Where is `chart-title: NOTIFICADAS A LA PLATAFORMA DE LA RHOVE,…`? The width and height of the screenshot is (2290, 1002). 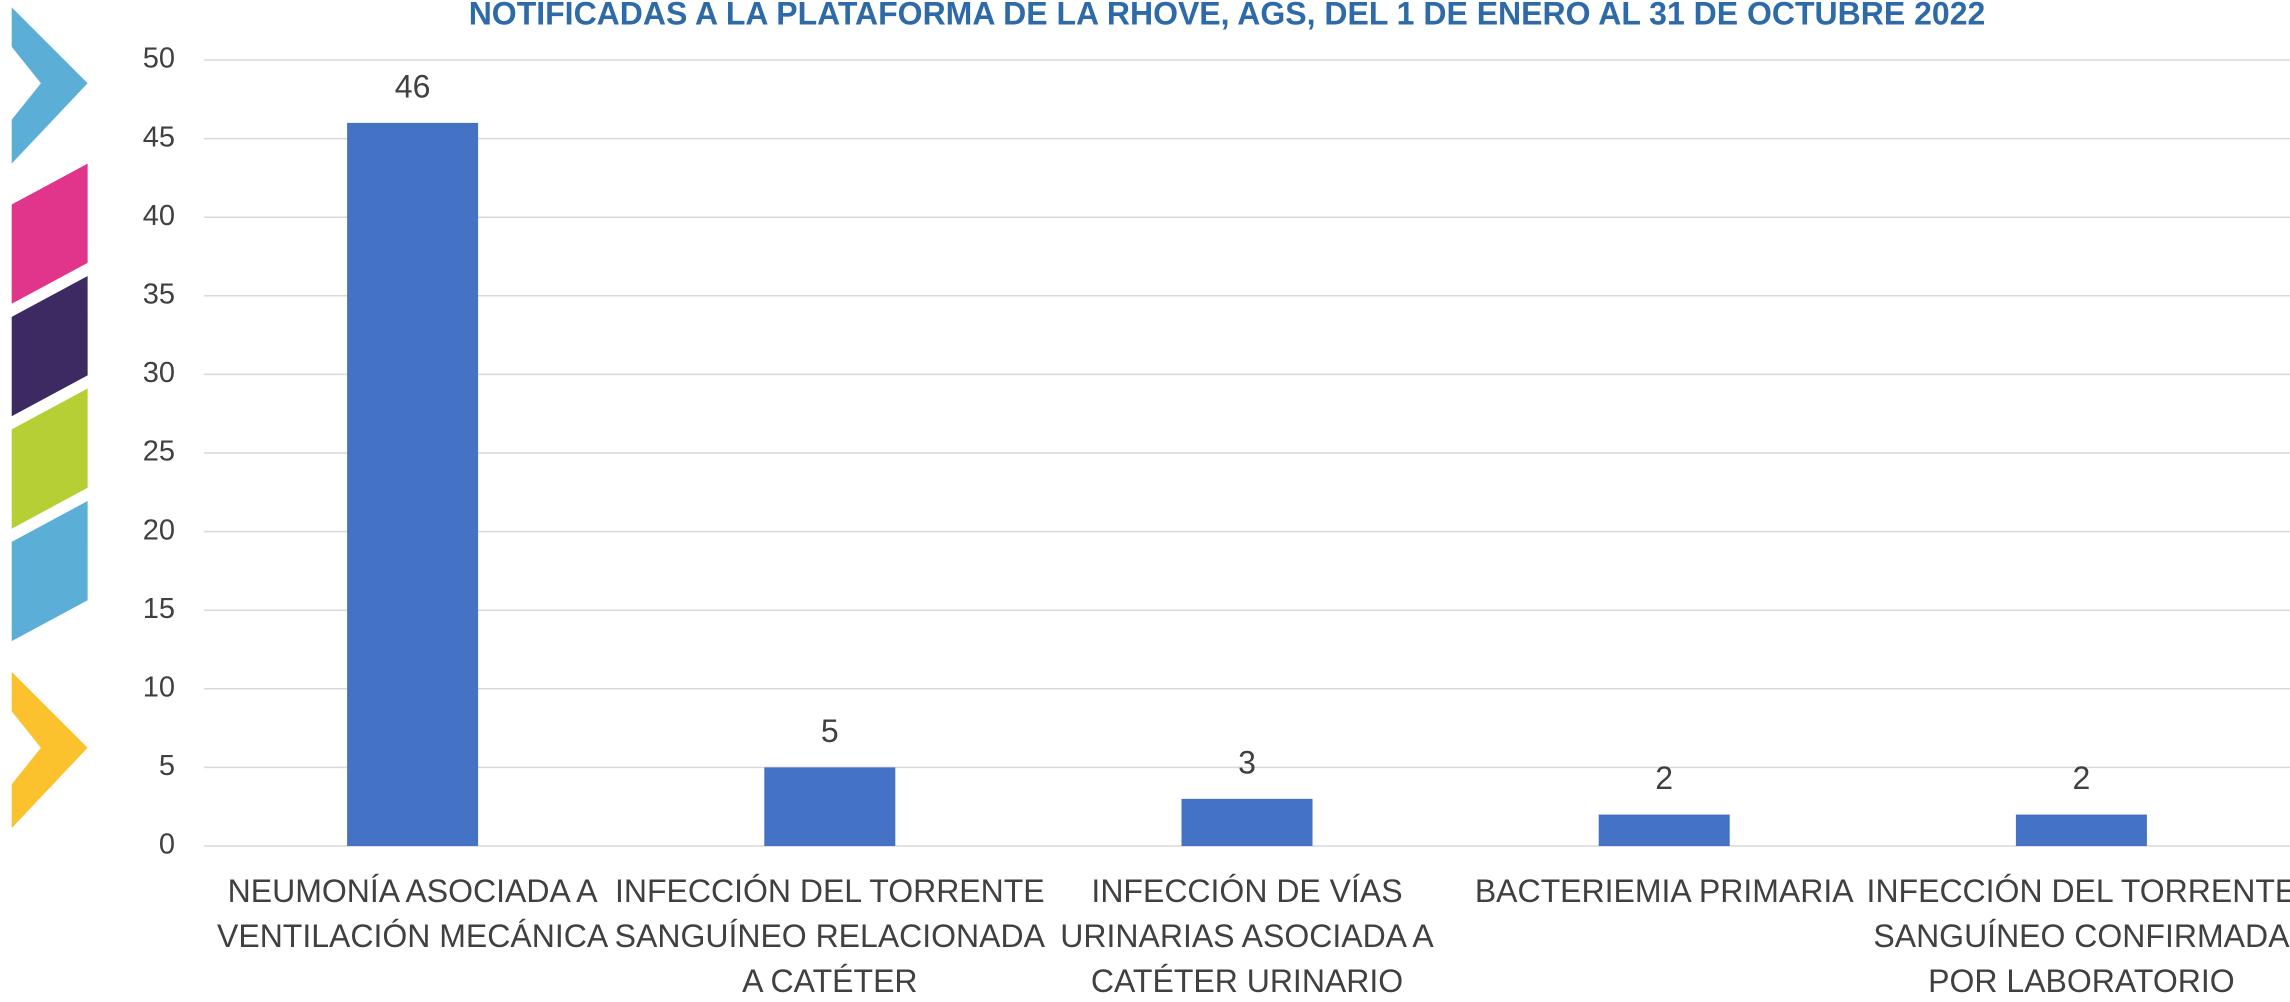 chart-title: NOTIFICADAS A LA PLATAFORMA DE LA RHOVE,… is located at coordinates (1227, 15).